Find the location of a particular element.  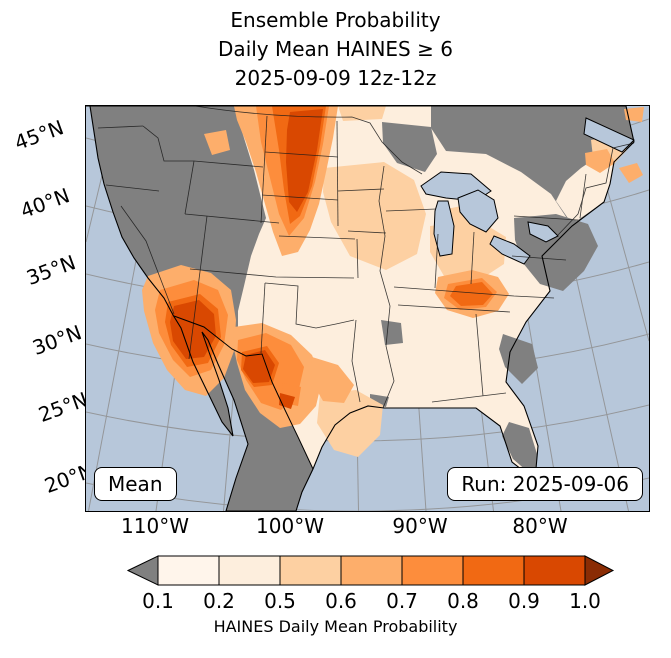

mexico-border is located at coordinates (243, 392).